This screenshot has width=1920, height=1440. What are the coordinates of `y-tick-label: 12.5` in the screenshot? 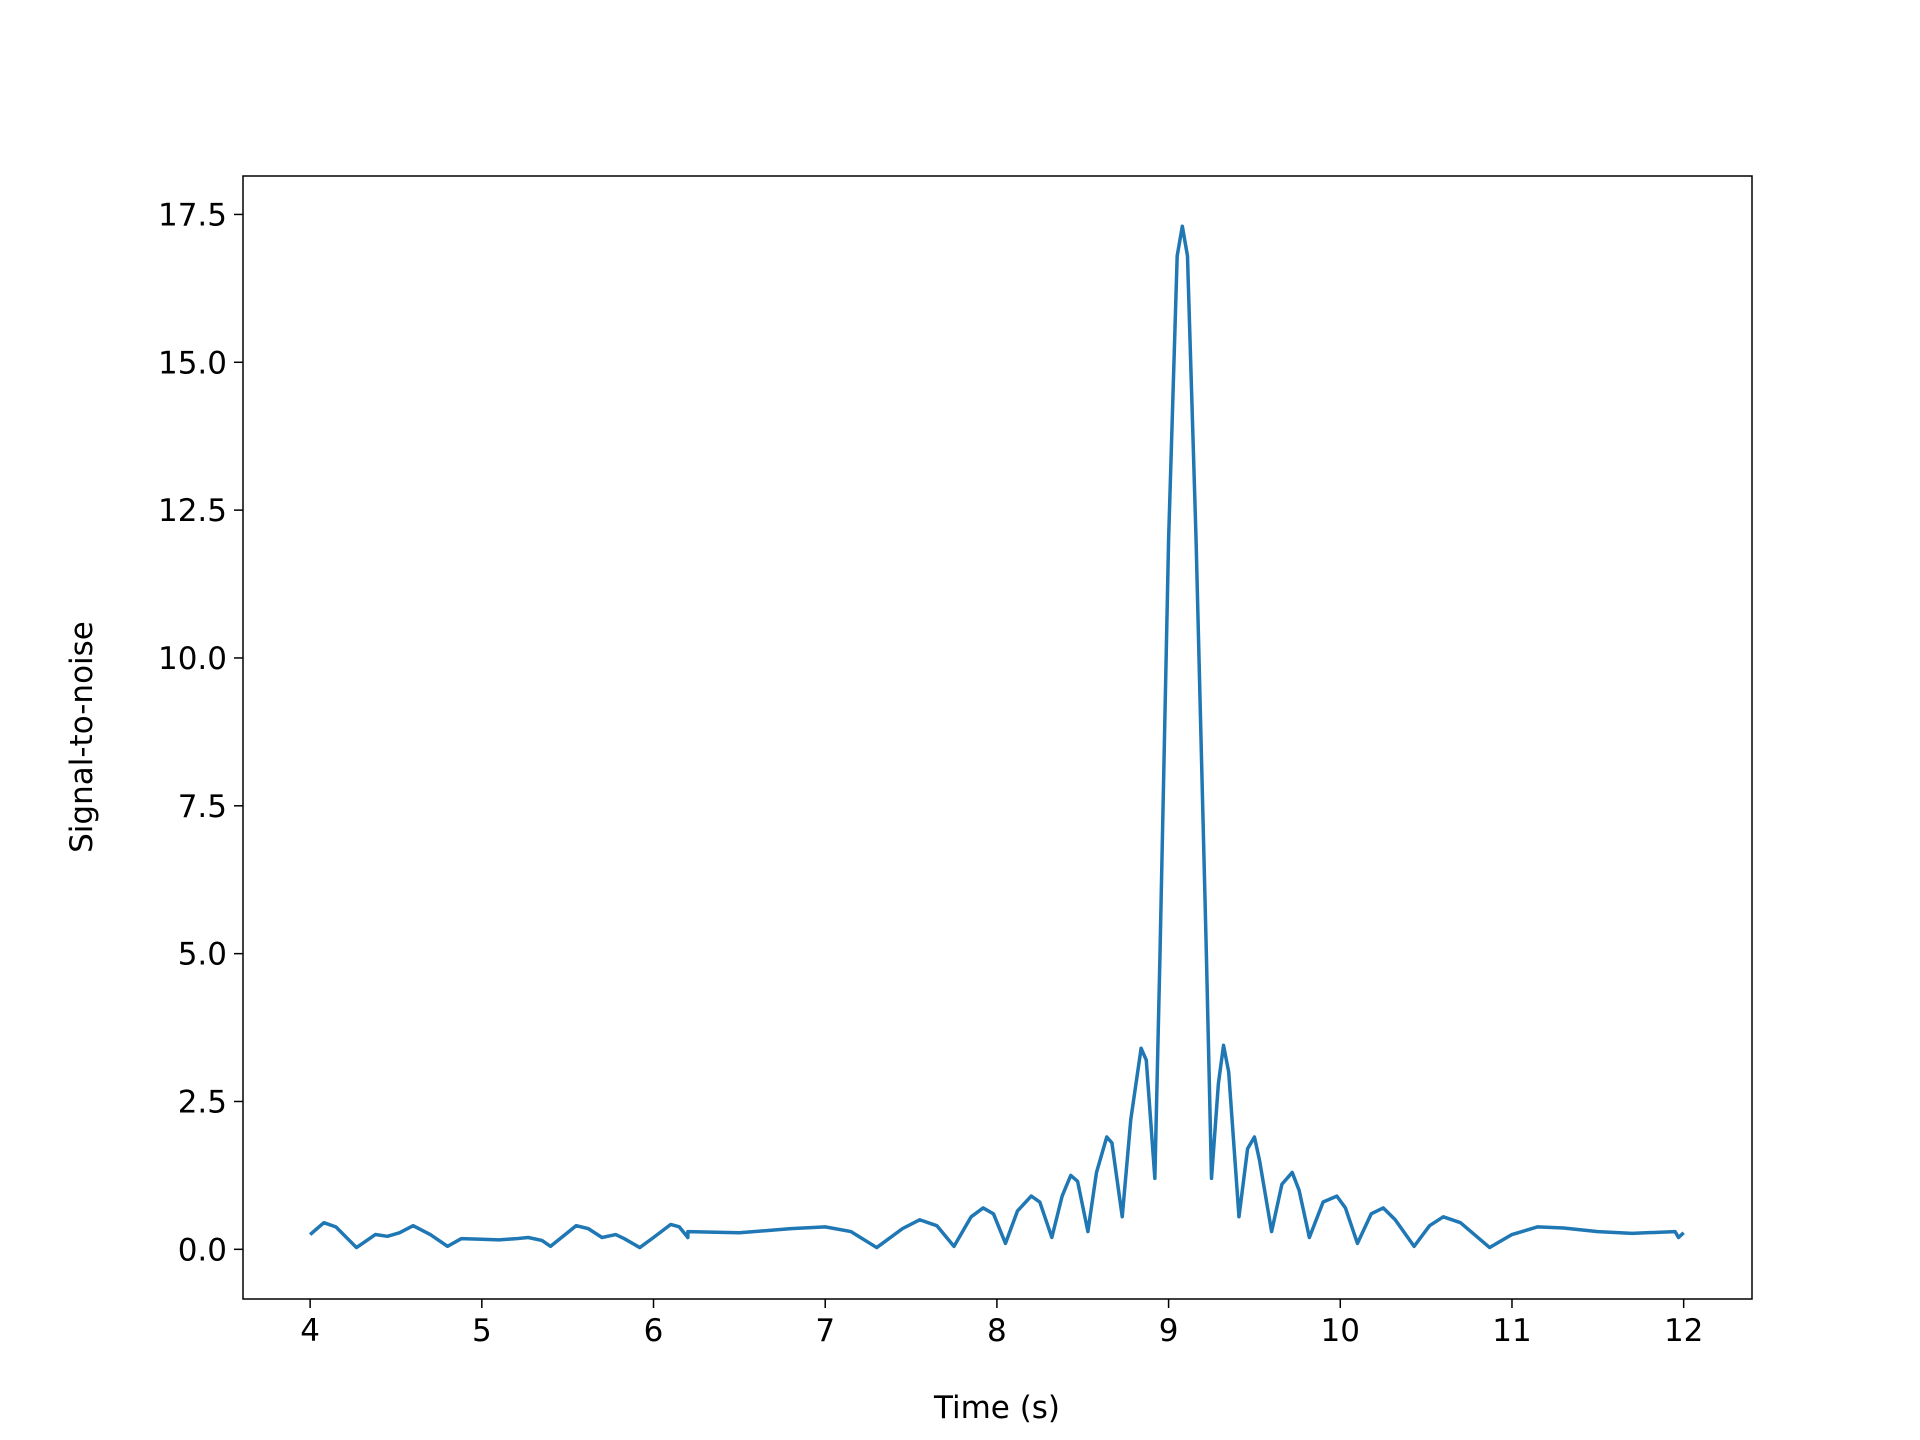 It's located at (192, 511).